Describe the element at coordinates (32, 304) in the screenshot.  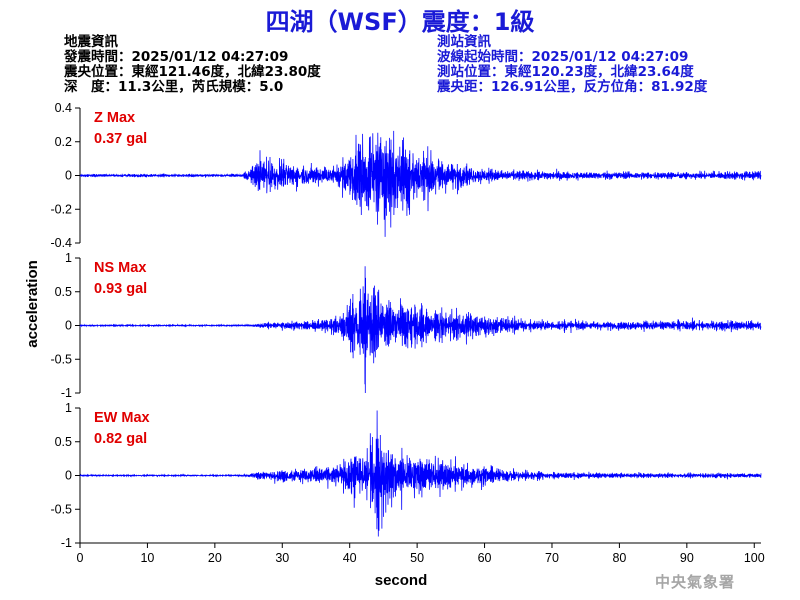
I see `y-axis-title: acceleration` at that location.